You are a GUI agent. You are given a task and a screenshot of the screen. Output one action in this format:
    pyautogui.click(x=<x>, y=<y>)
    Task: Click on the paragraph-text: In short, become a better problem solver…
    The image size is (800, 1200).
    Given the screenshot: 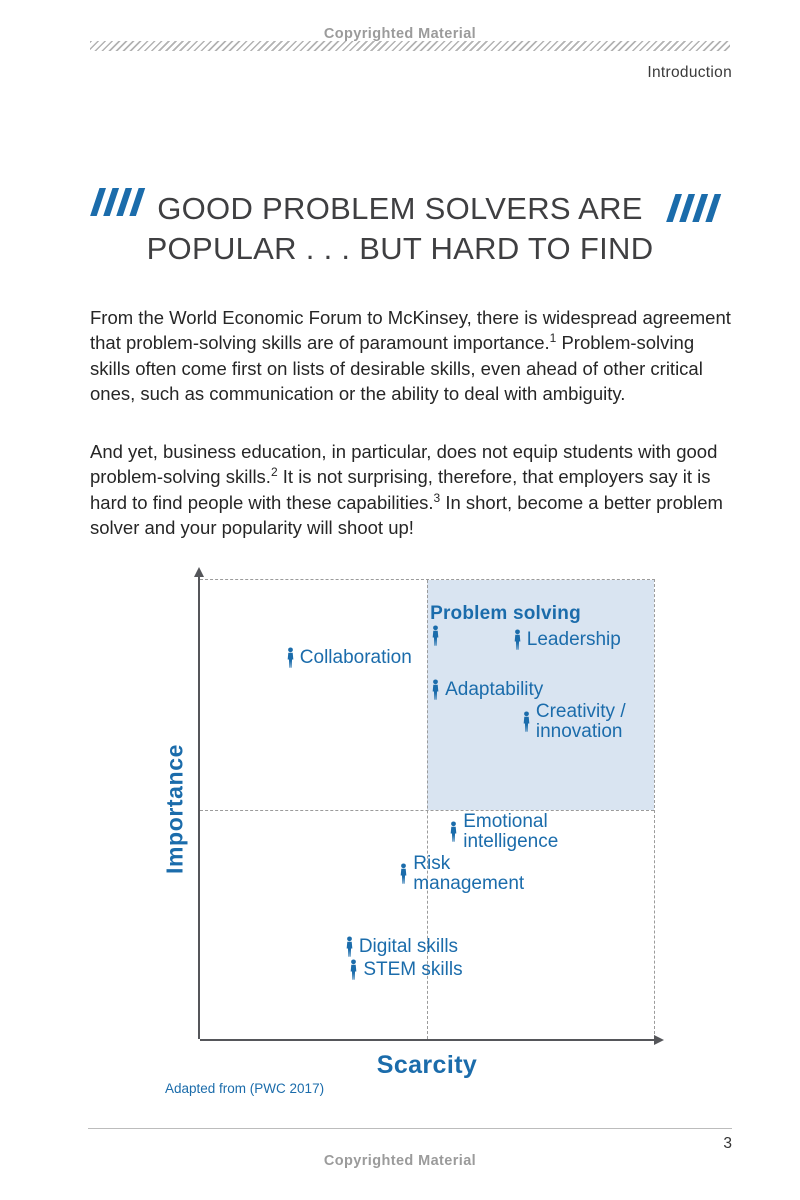 What is the action you would take?
    pyautogui.click(x=406, y=515)
    